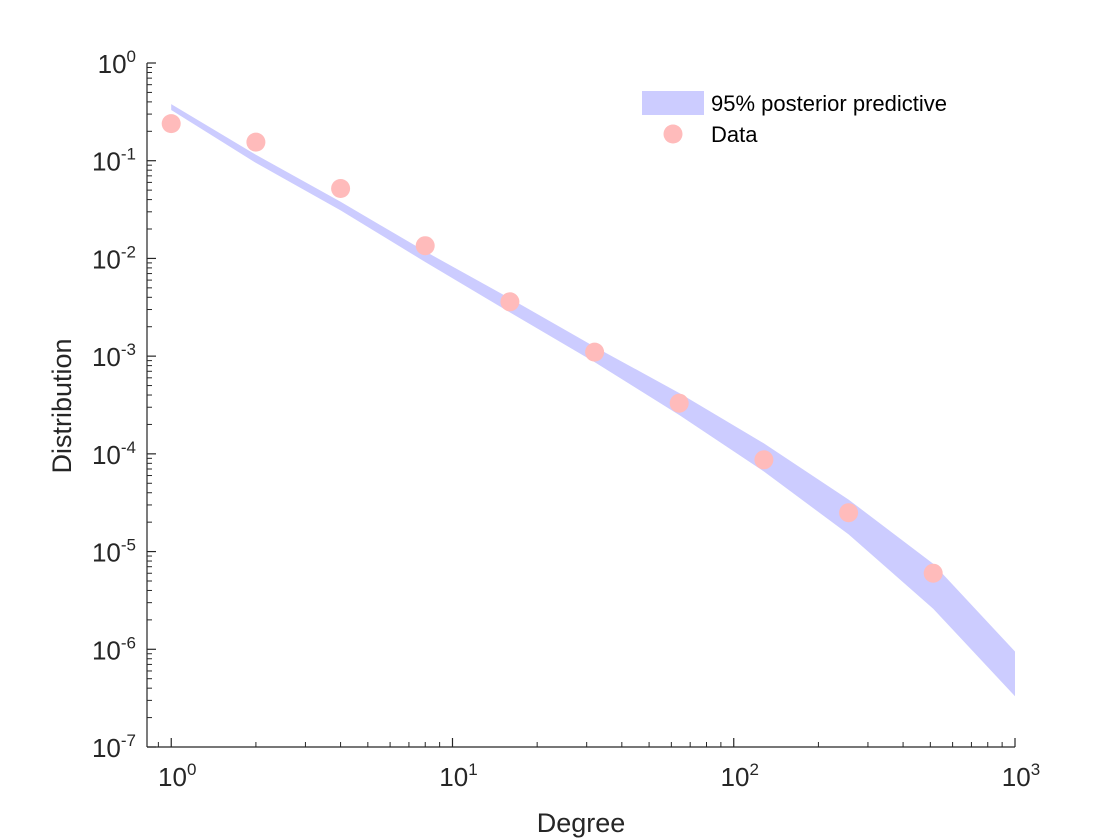 The height and width of the screenshot is (840, 1120). I want to click on legend-data-marker, so click(673, 134).